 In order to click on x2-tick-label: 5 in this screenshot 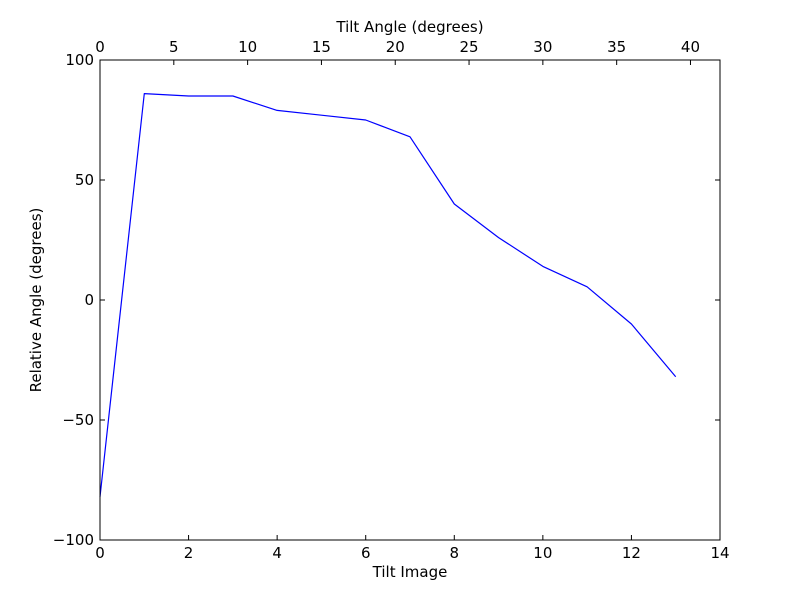, I will do `click(174, 47)`.